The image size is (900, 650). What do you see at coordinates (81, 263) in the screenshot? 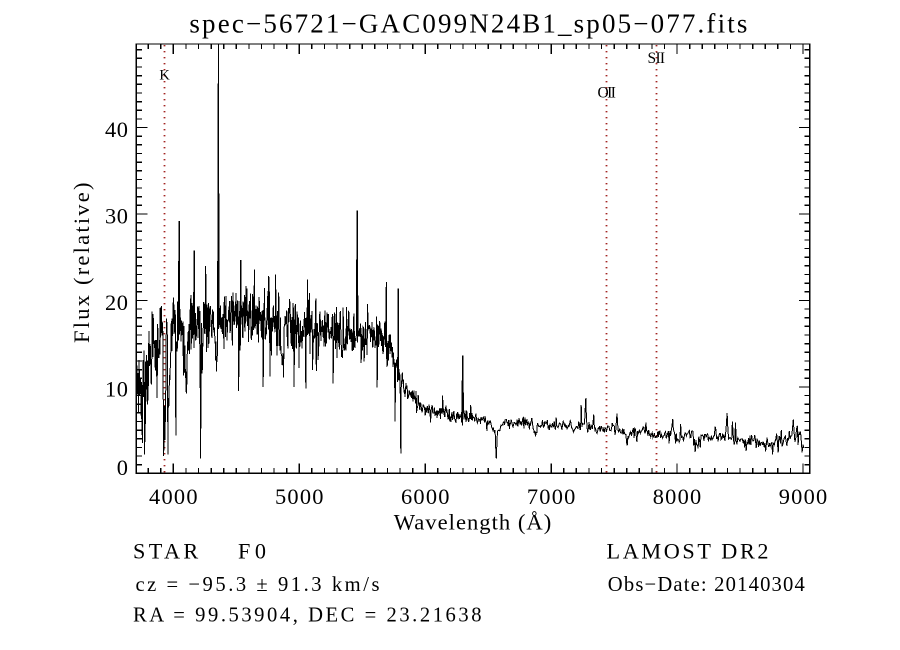
I see `svg-text: Flux (relative)` at bounding box center [81, 263].